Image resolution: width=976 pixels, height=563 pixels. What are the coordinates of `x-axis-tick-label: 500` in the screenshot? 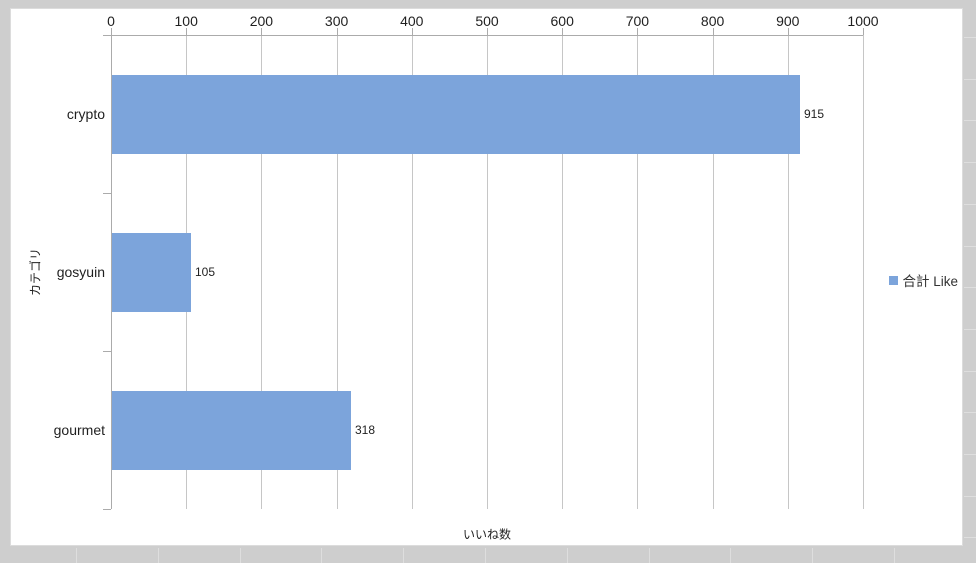 It's located at (487, 21).